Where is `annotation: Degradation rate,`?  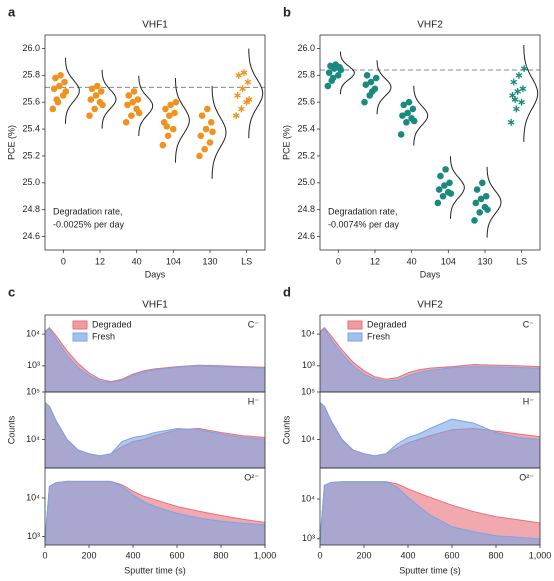
annotation: Degradation rate, is located at coordinates (88, 211).